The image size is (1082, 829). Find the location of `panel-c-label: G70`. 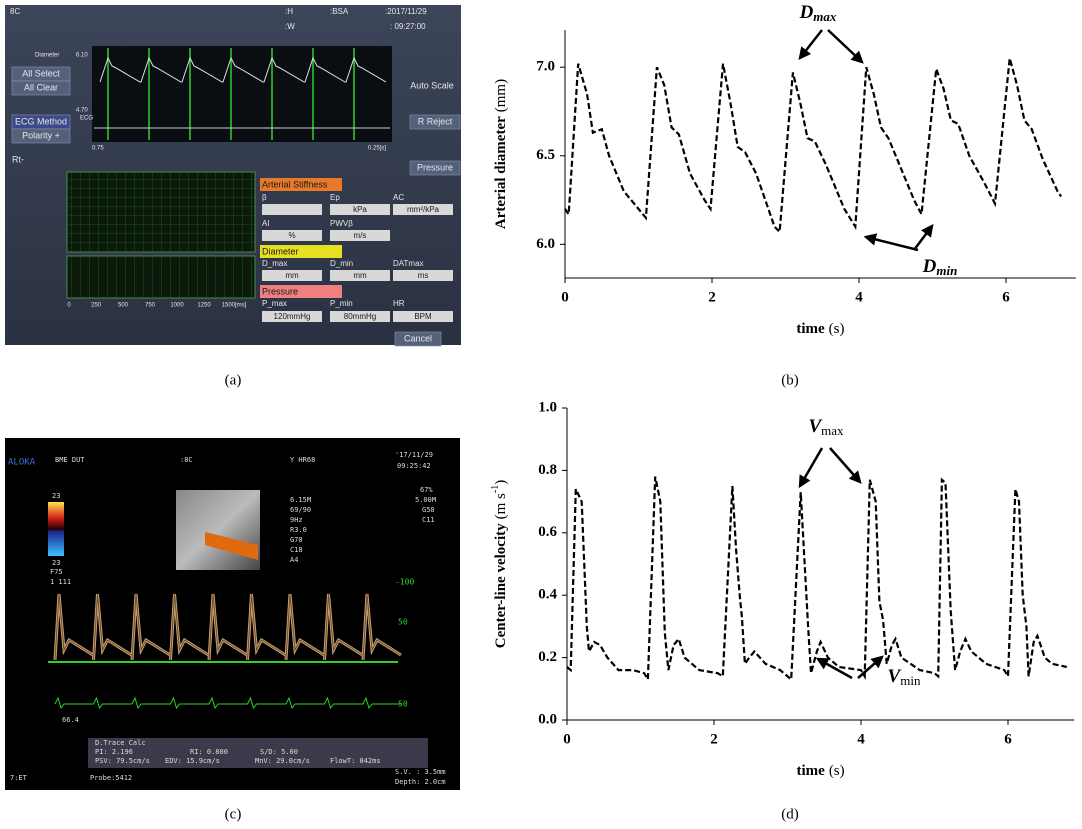

panel-c-label: G70 is located at coordinates (296, 540).